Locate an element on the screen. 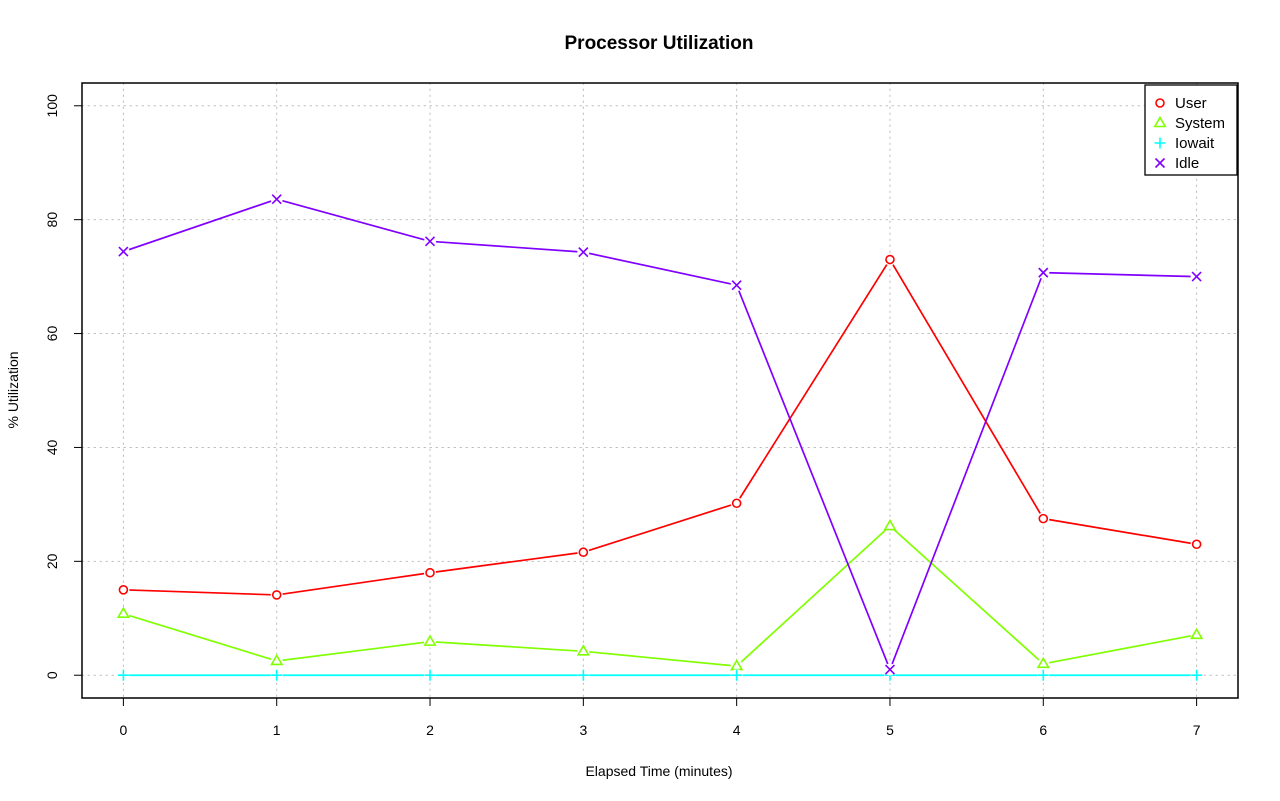 Image resolution: width=1280 pixels, height=801 pixels. legend-symbol-system is located at coordinates (1160, 121).